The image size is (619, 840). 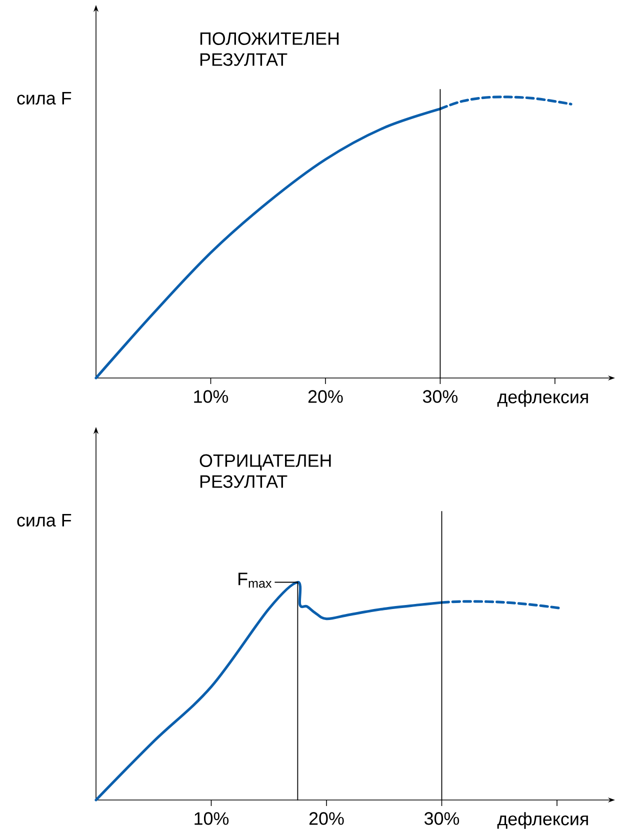 What do you see at coordinates (265, 471) in the screenshot?
I see `chart-title: ОТРИЦАТЕЛЕН РЕЗУЛТАТ` at bounding box center [265, 471].